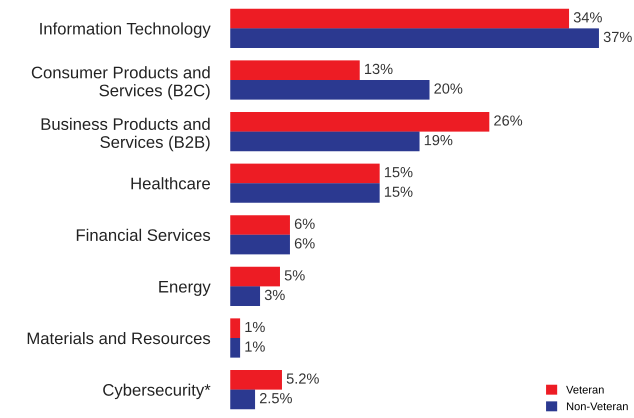 This screenshot has height=418, width=634. What do you see at coordinates (618, 37) in the screenshot?
I see `data-label: 37%` at bounding box center [618, 37].